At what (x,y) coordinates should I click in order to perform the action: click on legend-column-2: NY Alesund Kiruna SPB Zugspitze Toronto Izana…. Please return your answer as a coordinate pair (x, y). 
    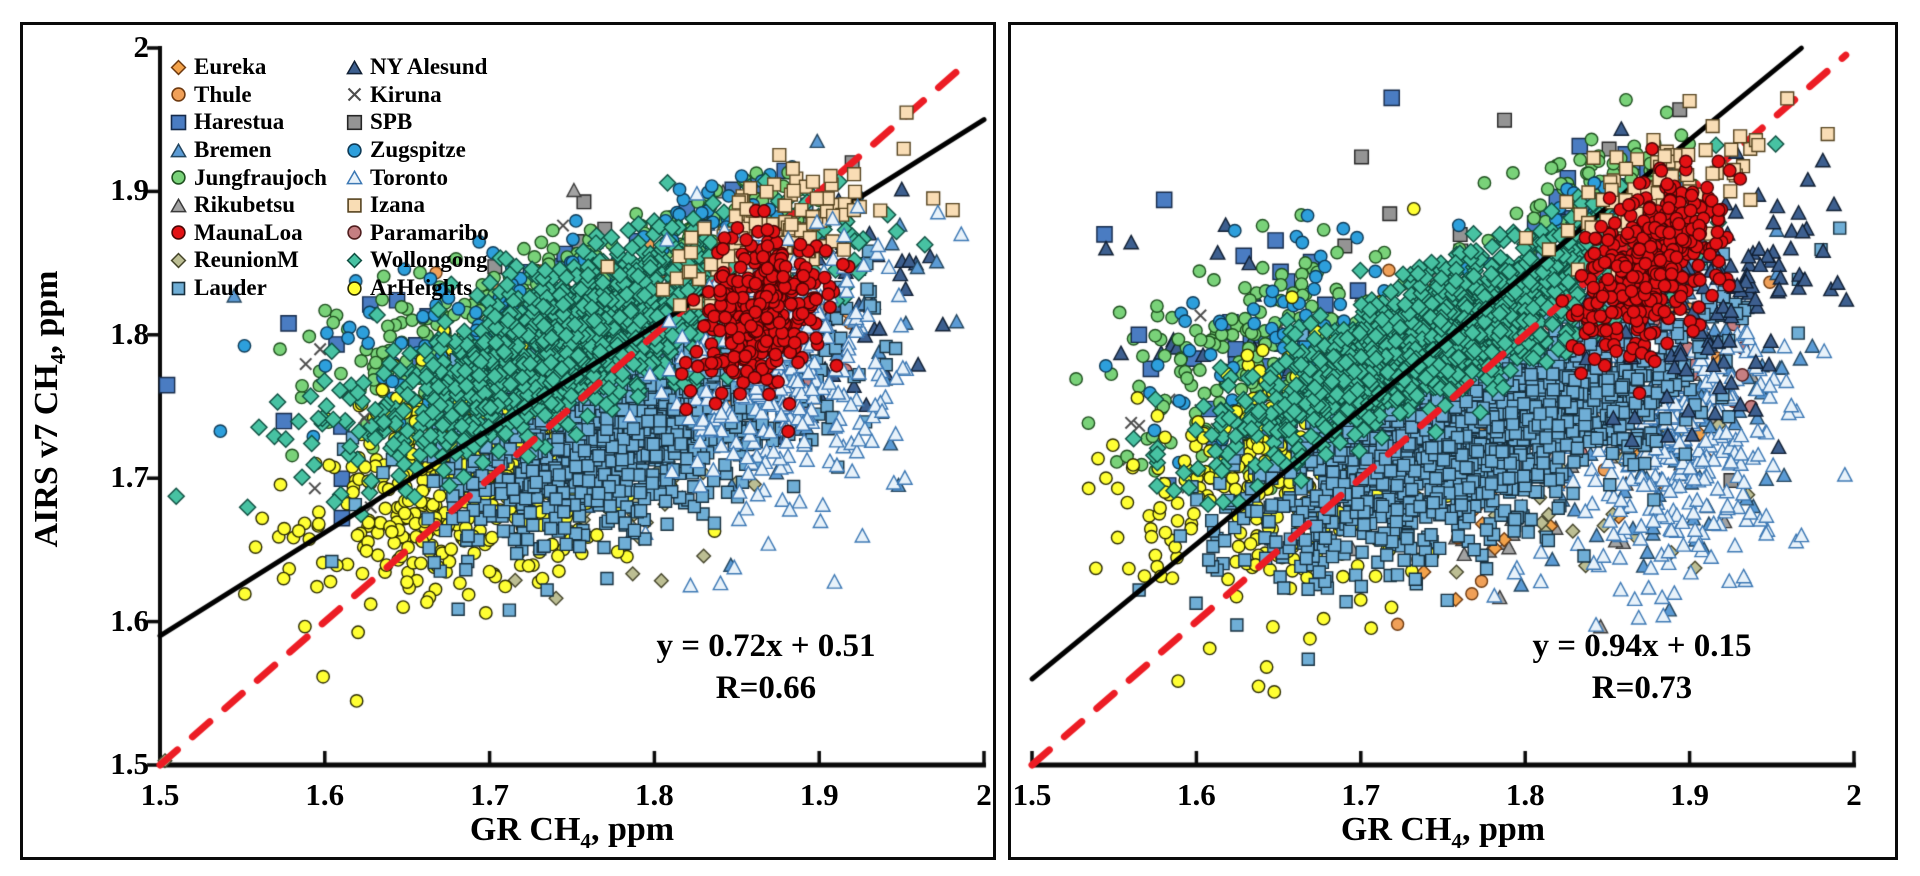
    Looking at the image, I should click on (417, 177).